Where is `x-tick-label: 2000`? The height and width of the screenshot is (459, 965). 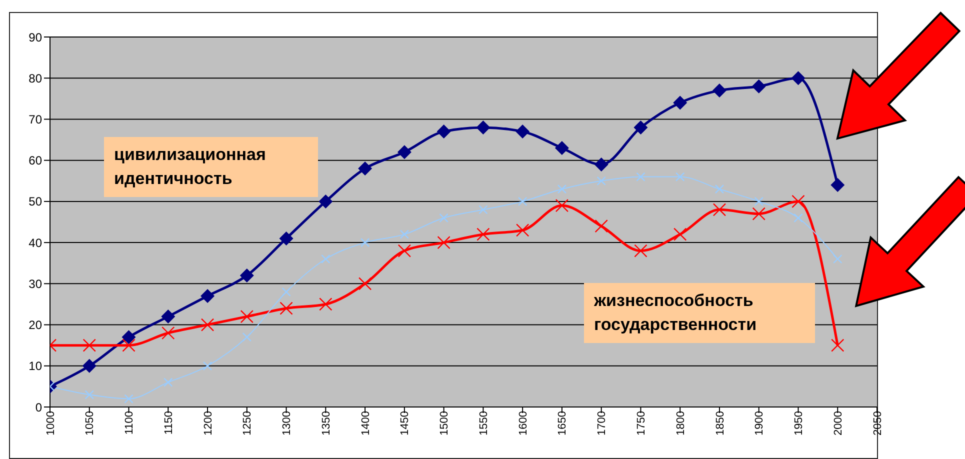
x-tick-label: 2000 is located at coordinates (838, 423).